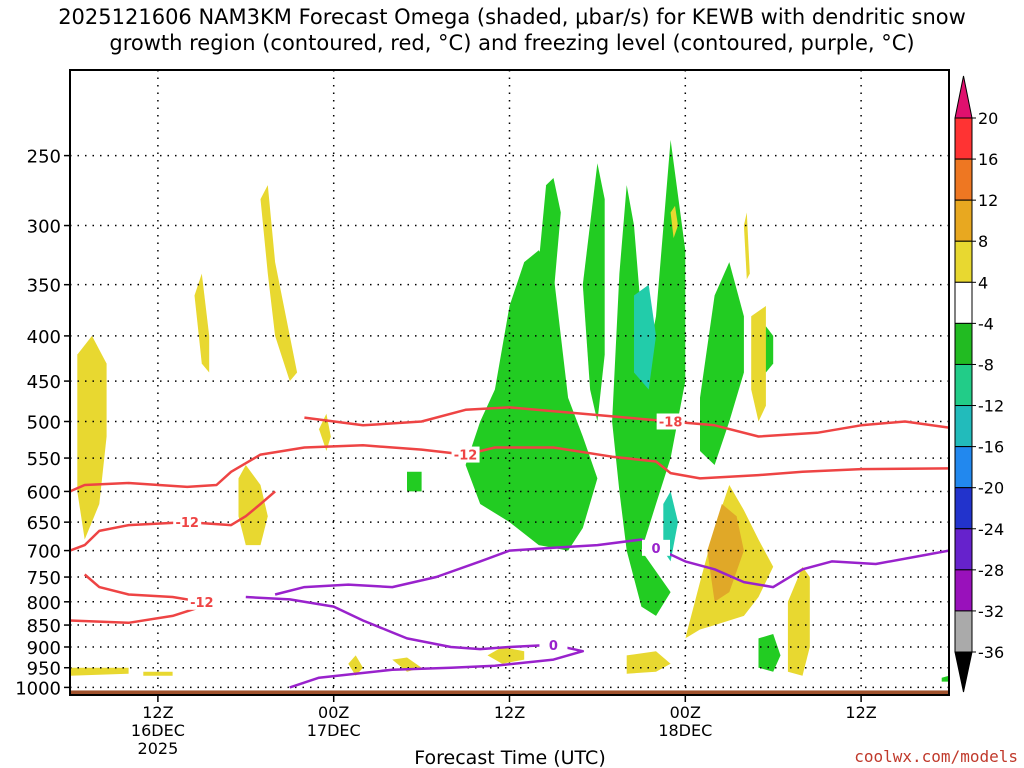 The width and height of the screenshot is (1024, 768). Describe the element at coordinates (44, 286) in the screenshot. I see `y-tick-label: 350` at that location.